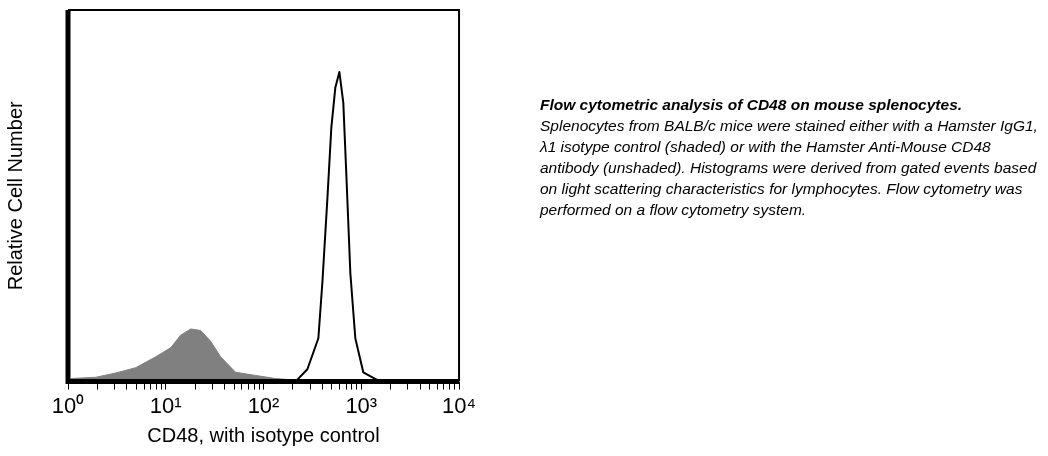  Describe the element at coordinates (165, 405) in the screenshot. I see `x-tick-label: 10¹` at that location.